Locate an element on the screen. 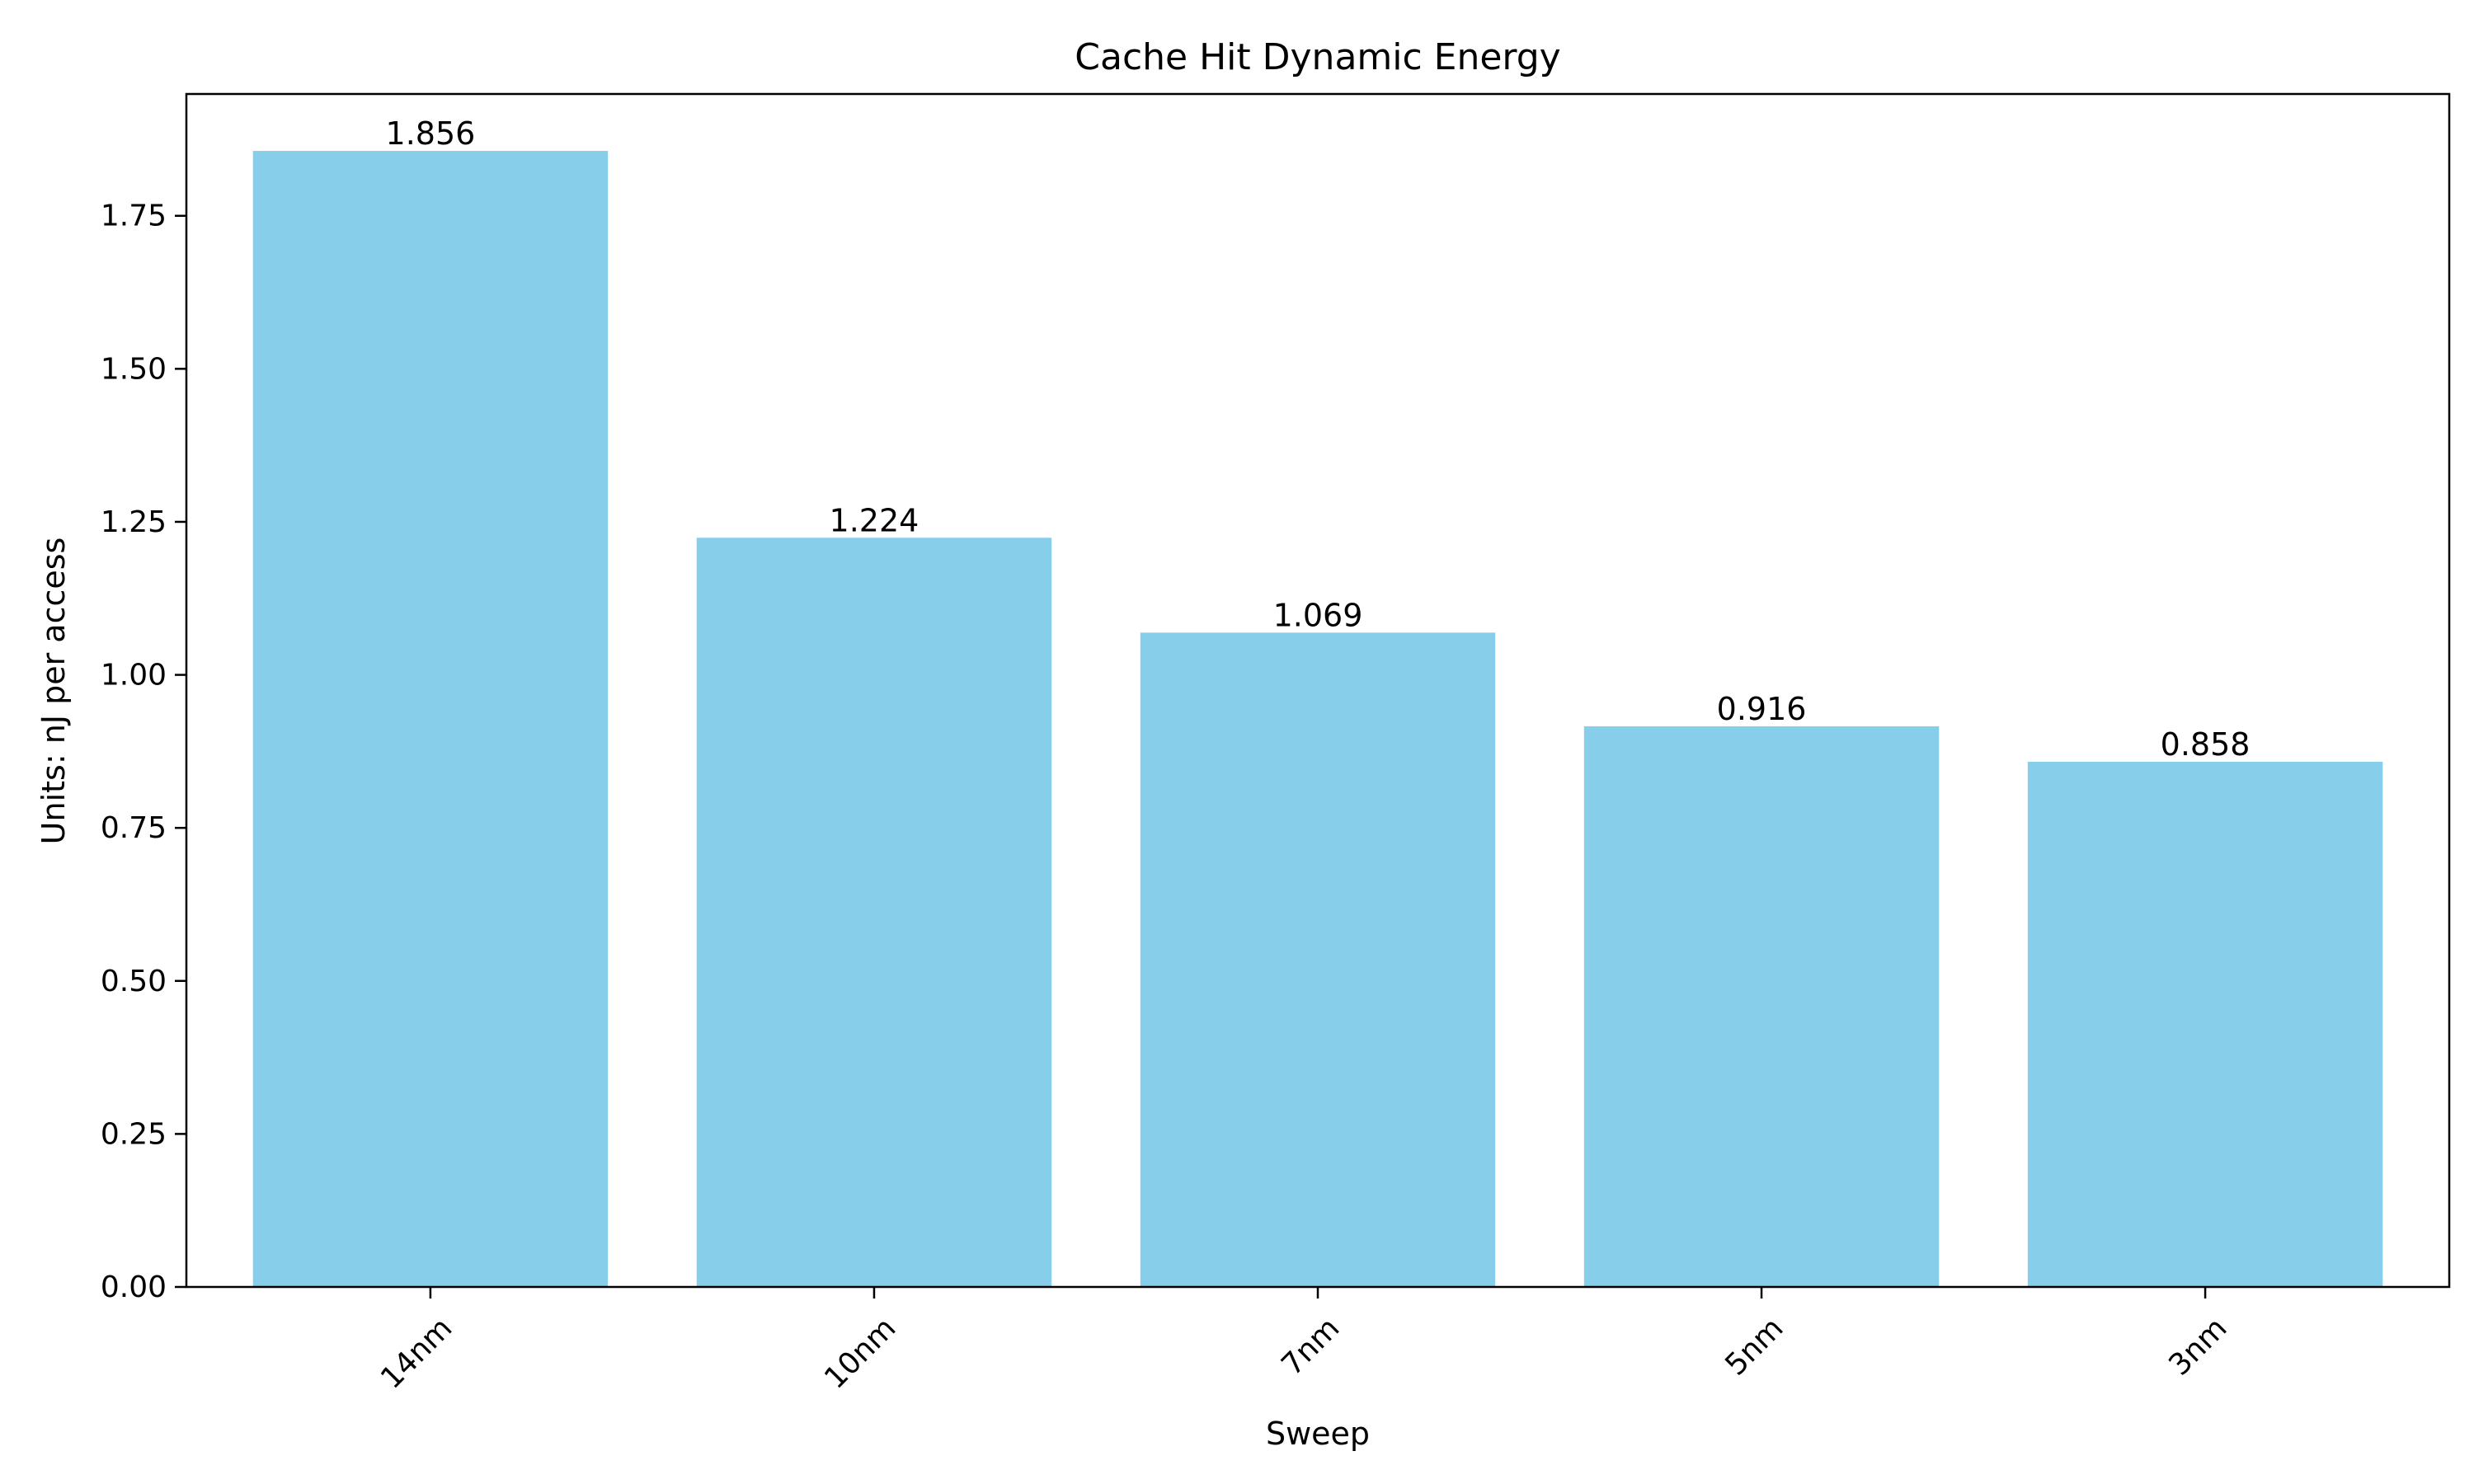 The height and width of the screenshot is (1484, 2474). y-axis-label: Units: nJ per access is located at coordinates (53, 691).